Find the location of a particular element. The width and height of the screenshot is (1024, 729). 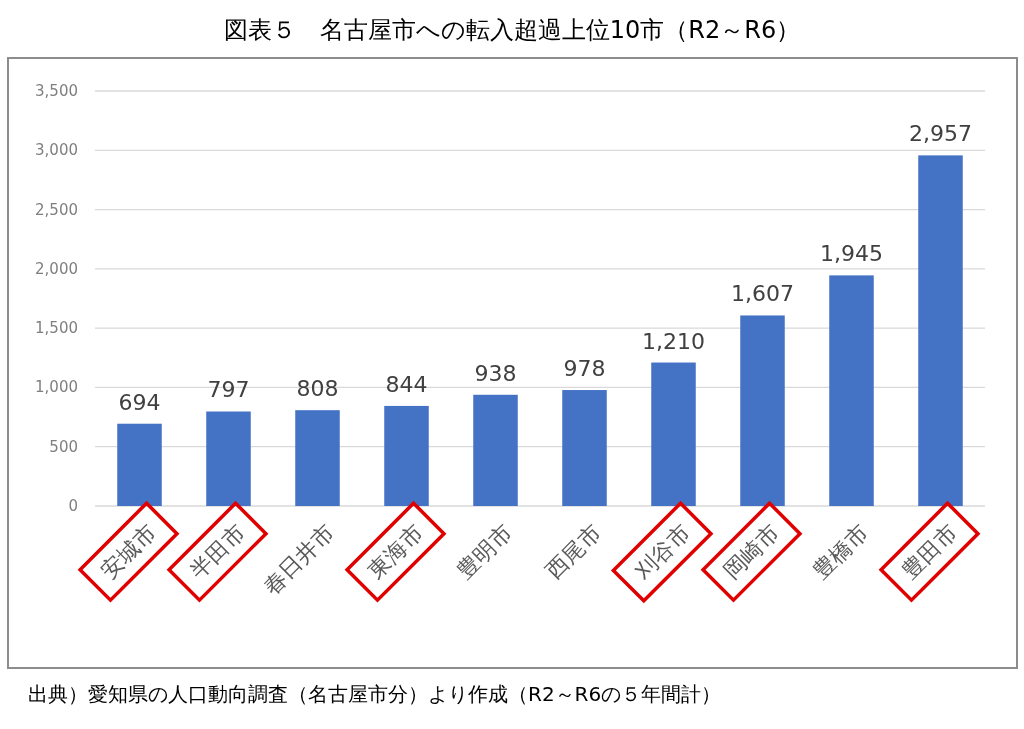

data-label: 1,945 is located at coordinates (851, 254).